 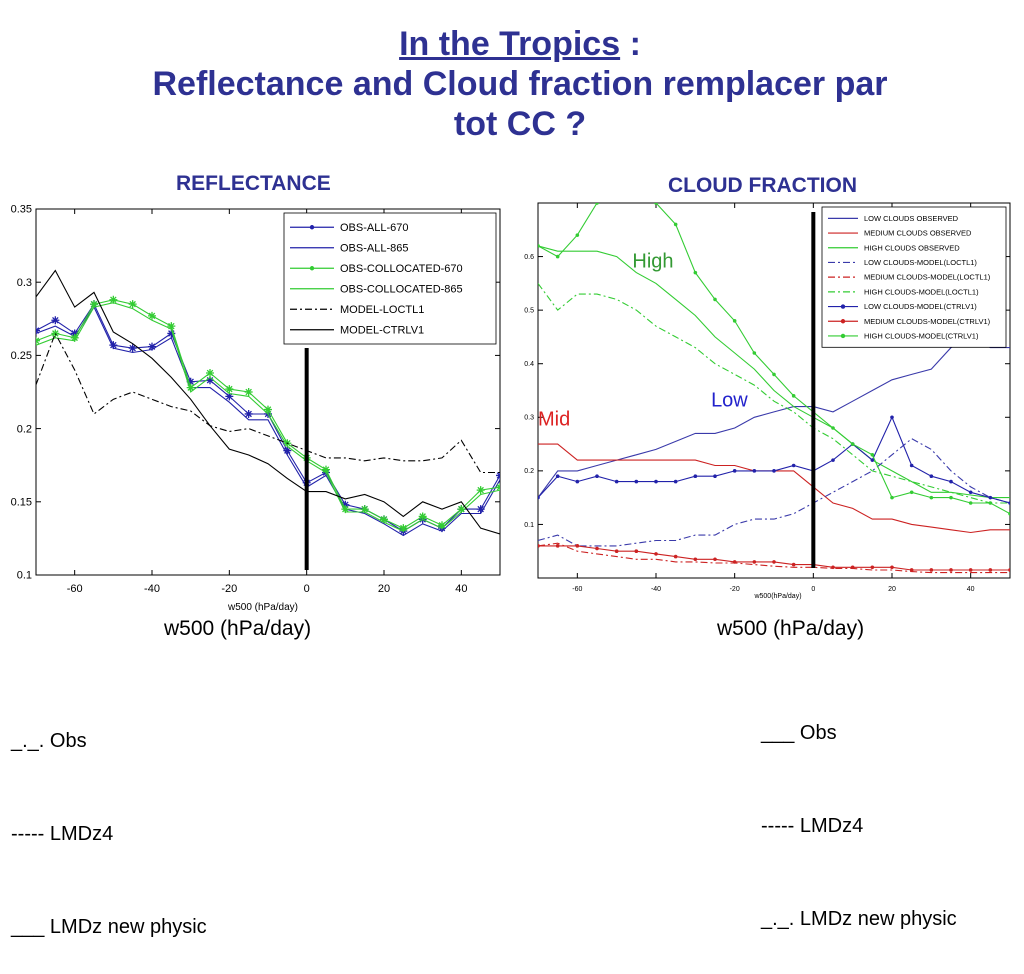 I want to click on right-line-key: ___ Obs ----- LMDz4 _._. LMDz new physic, so click(x=859, y=811).